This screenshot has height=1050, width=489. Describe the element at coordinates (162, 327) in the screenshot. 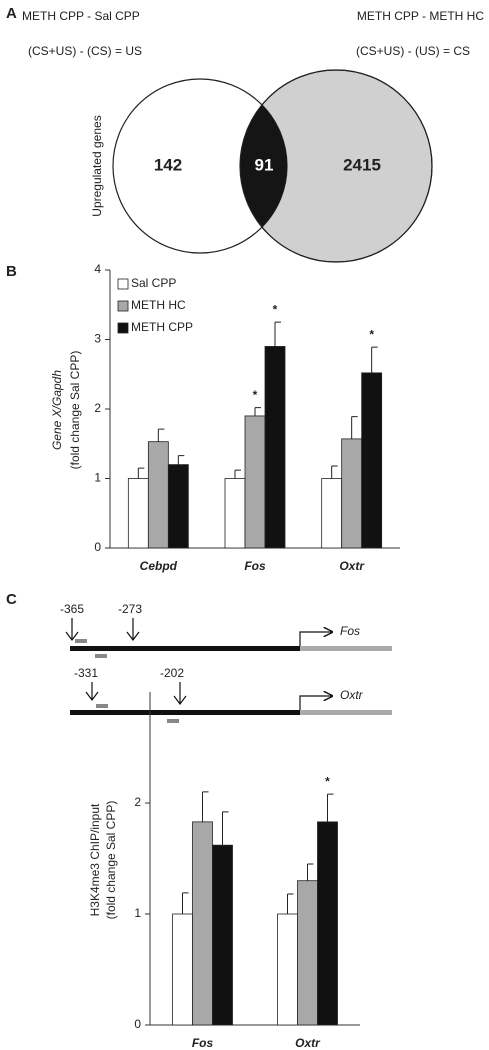

I see `legend-label: METH CPP` at that location.